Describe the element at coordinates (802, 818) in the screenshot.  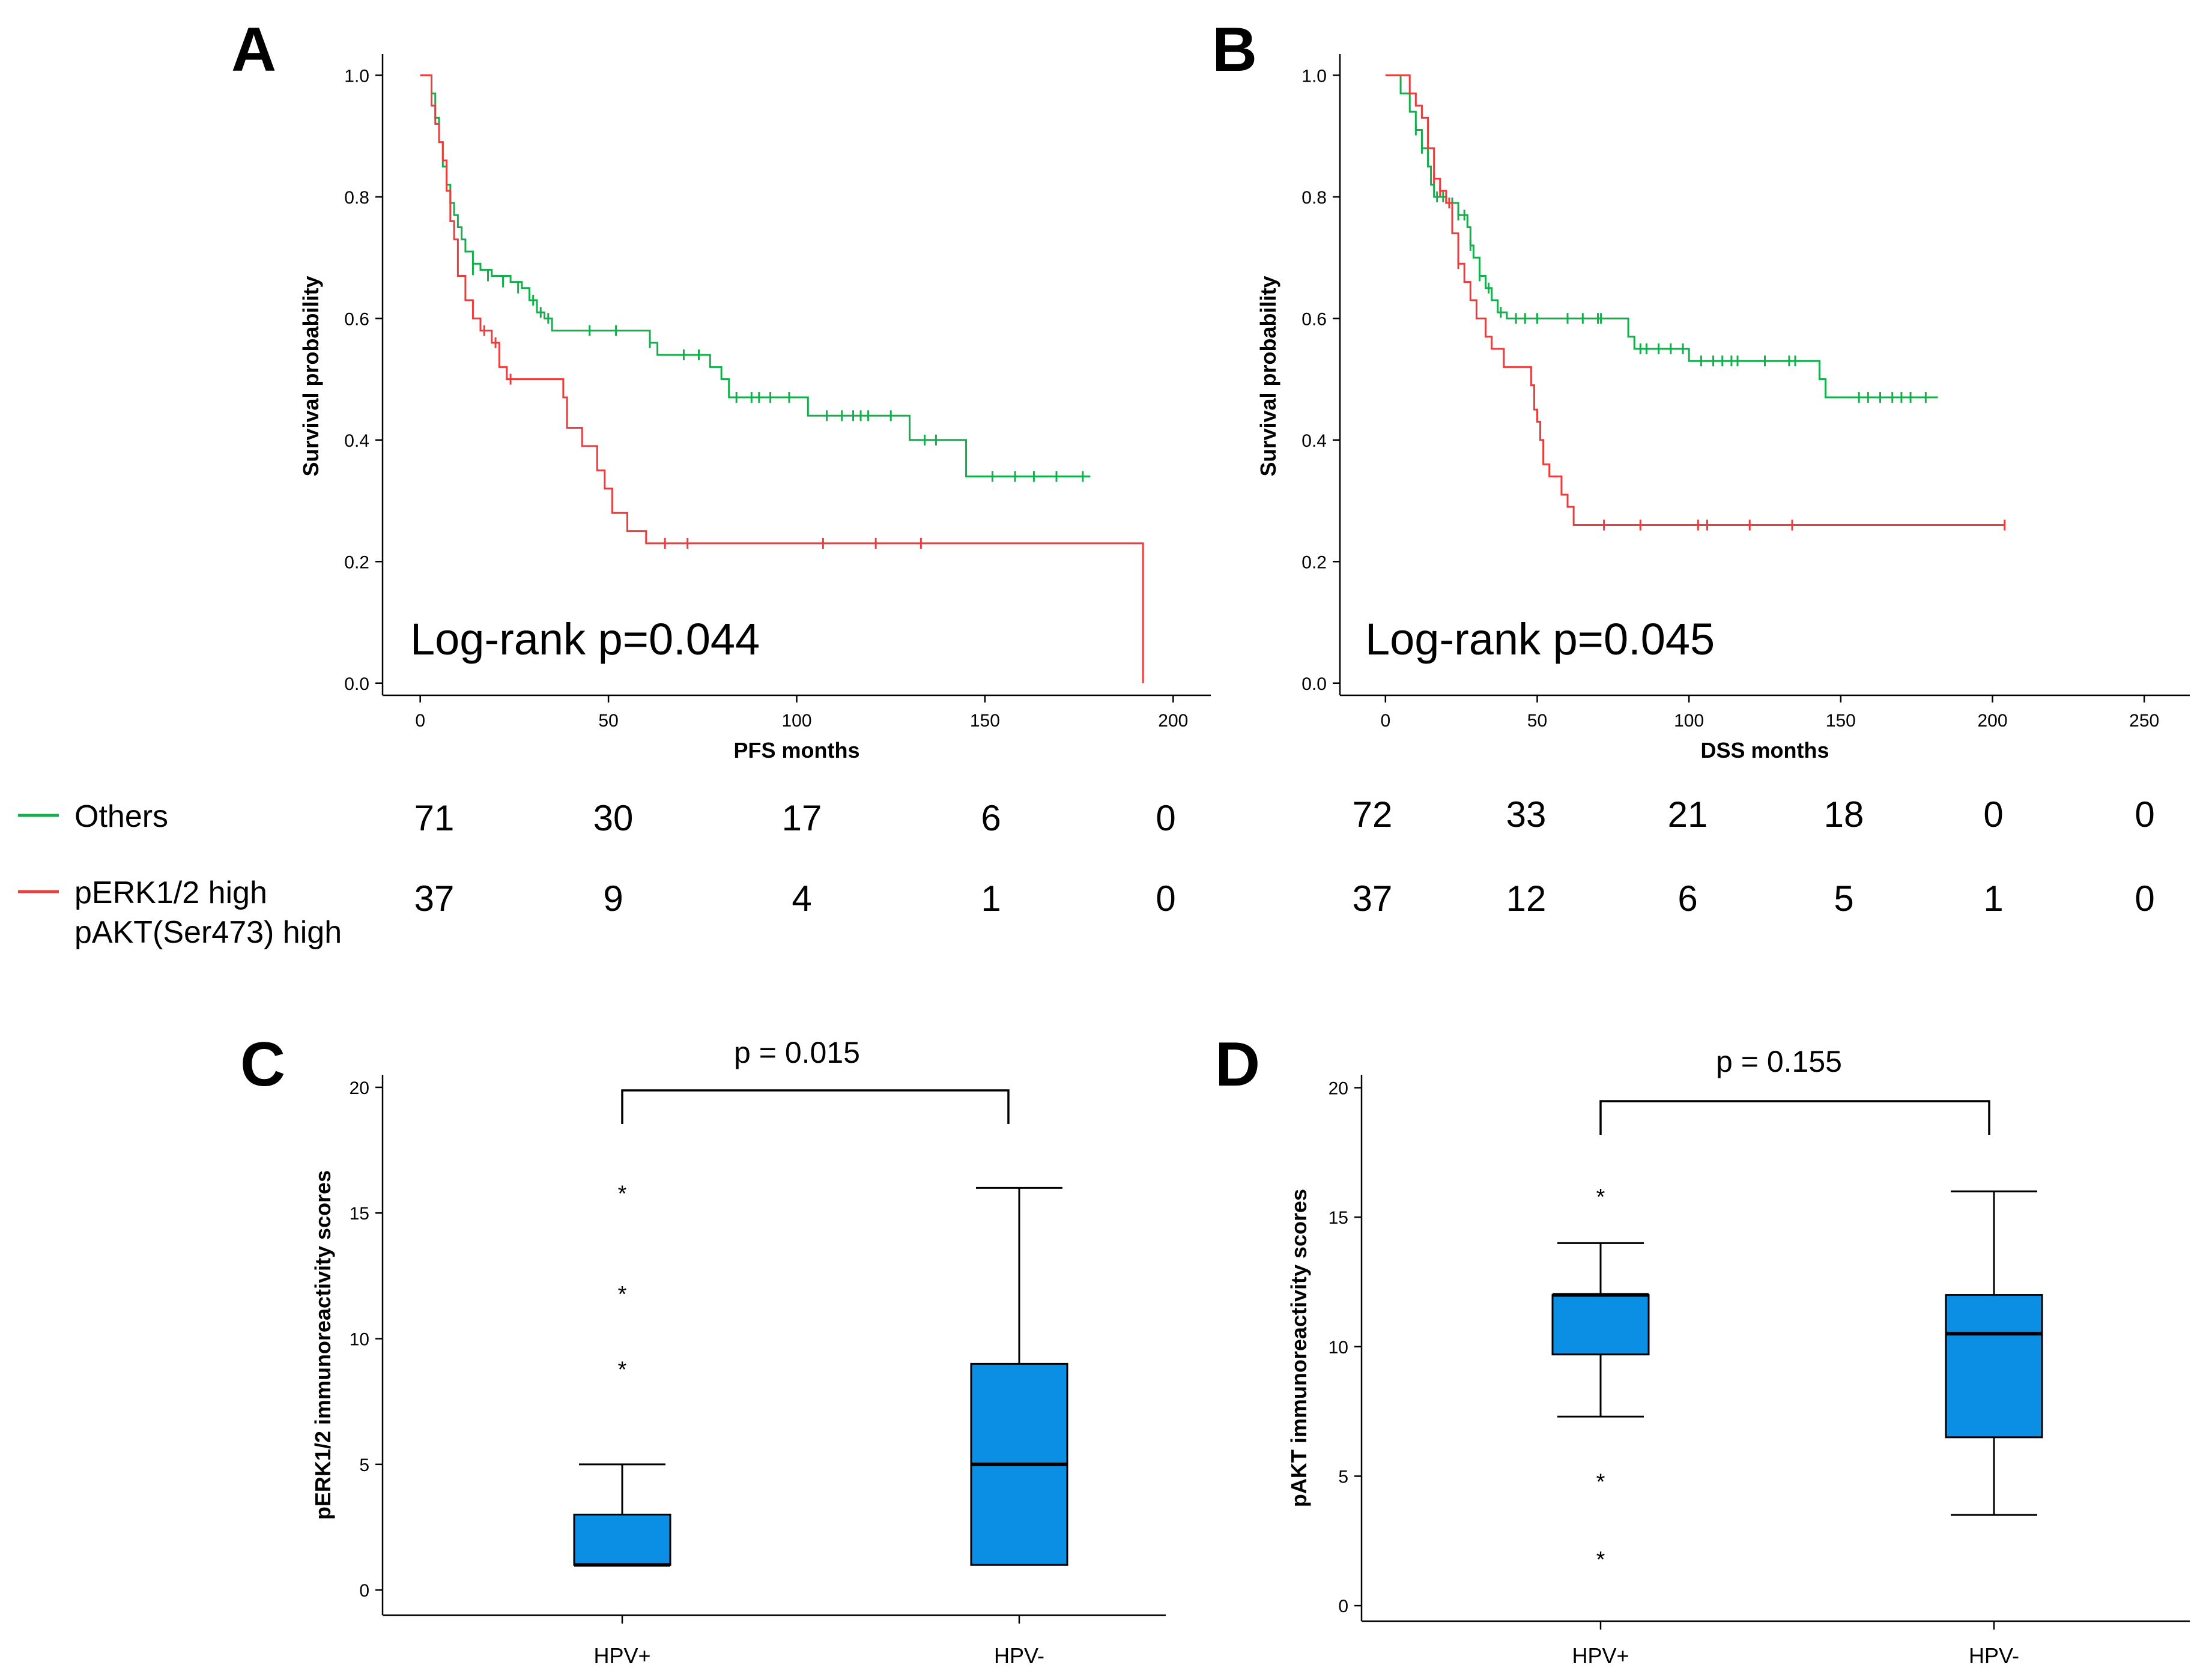
I see `risk-count-others: 17` at that location.